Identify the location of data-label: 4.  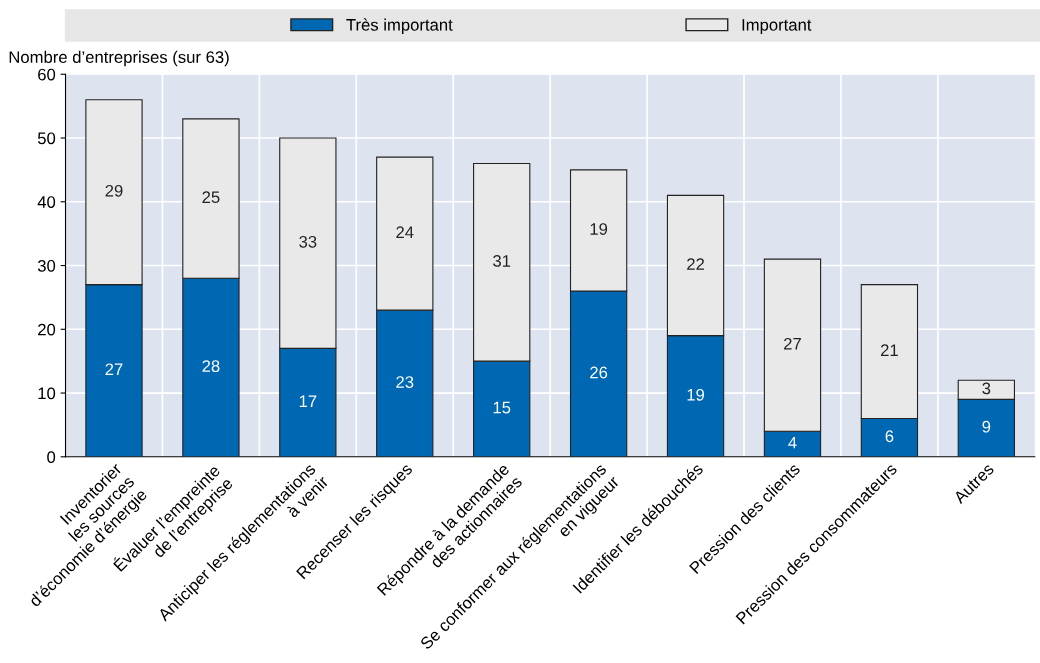
(792, 442).